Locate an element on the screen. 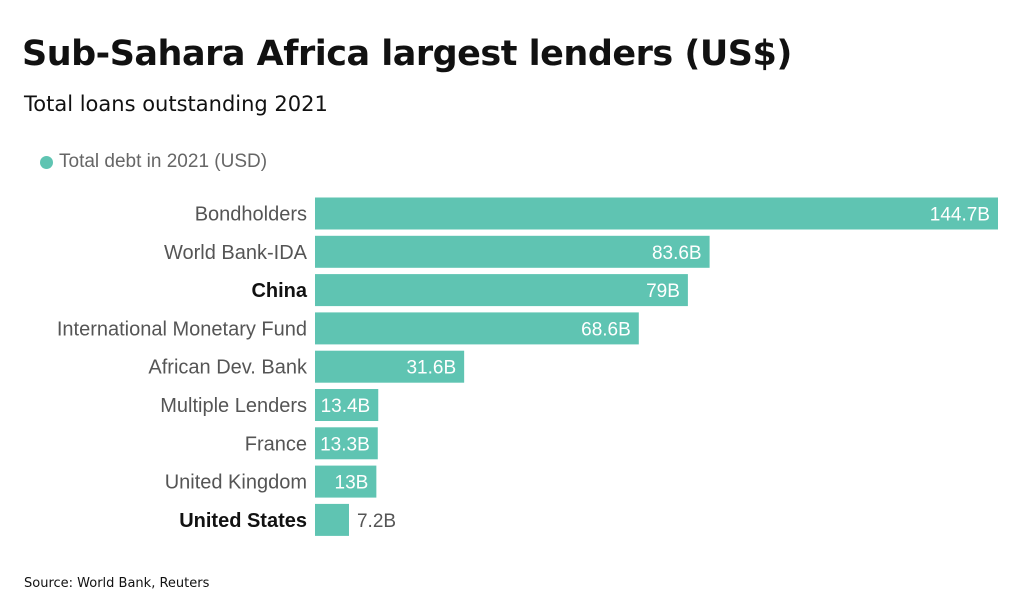  bar-bondholders is located at coordinates (656, 213).